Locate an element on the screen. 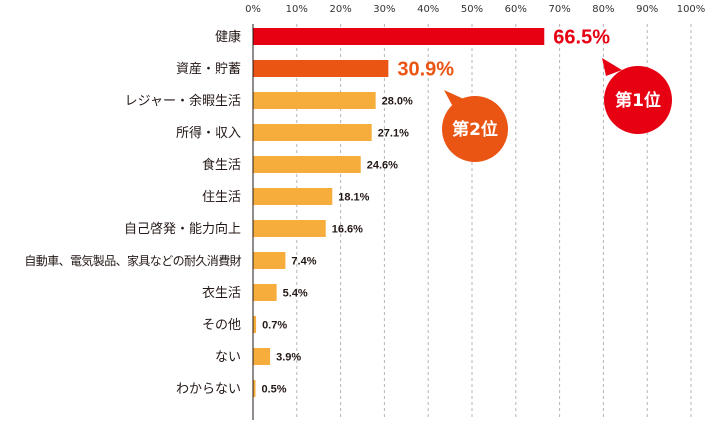  category-label: 衣生活 is located at coordinates (221, 293).